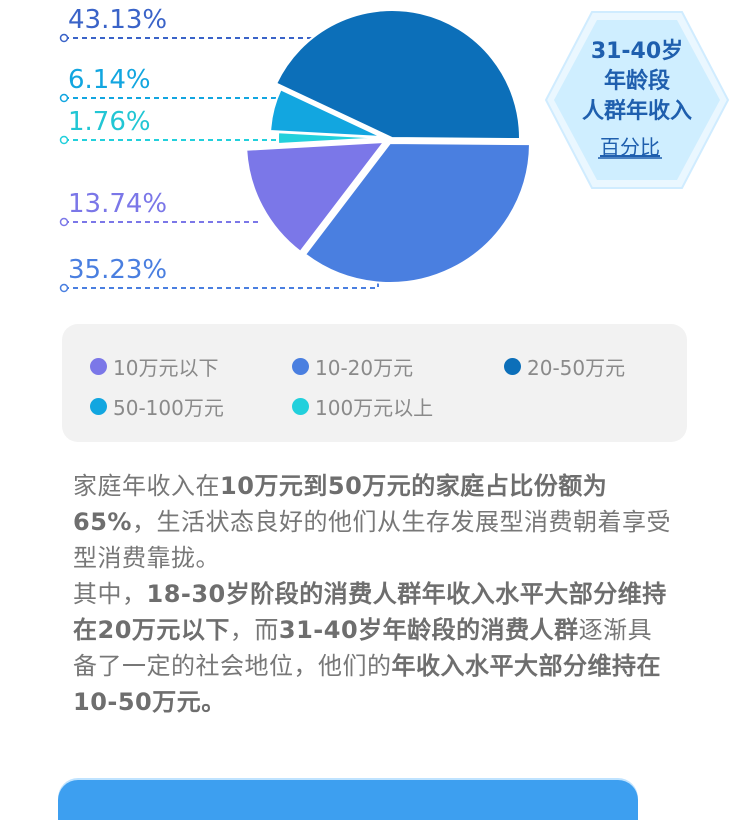 The image size is (750, 820). Describe the element at coordinates (117, 270) in the screenshot. I see `label-10-20: 35.23%` at that location.